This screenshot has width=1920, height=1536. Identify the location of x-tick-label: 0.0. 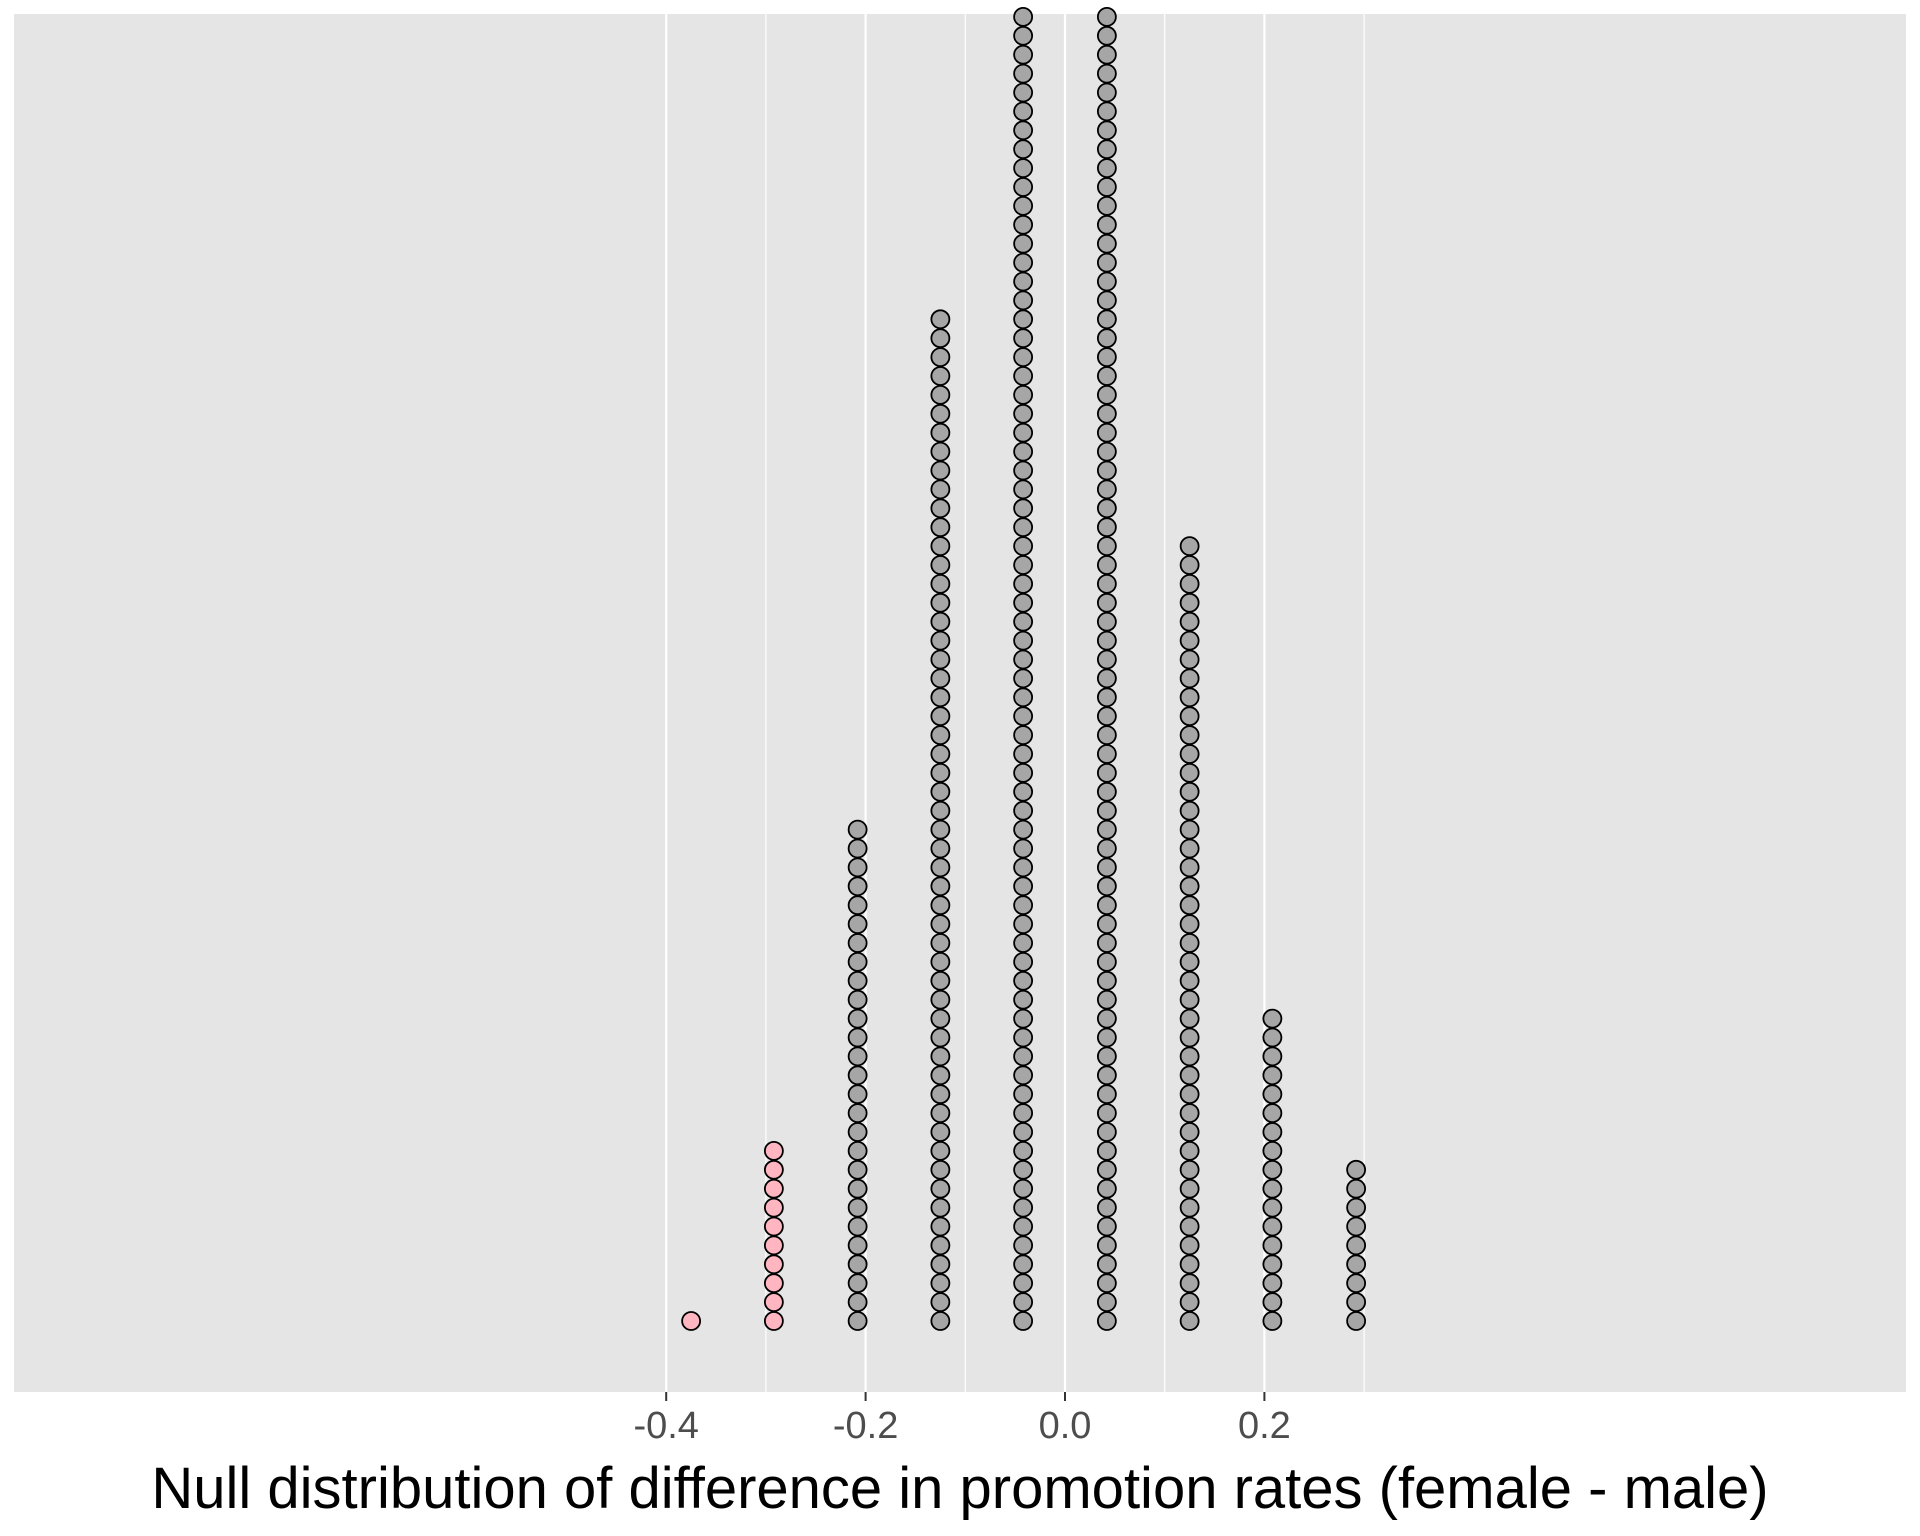
(1065, 1426).